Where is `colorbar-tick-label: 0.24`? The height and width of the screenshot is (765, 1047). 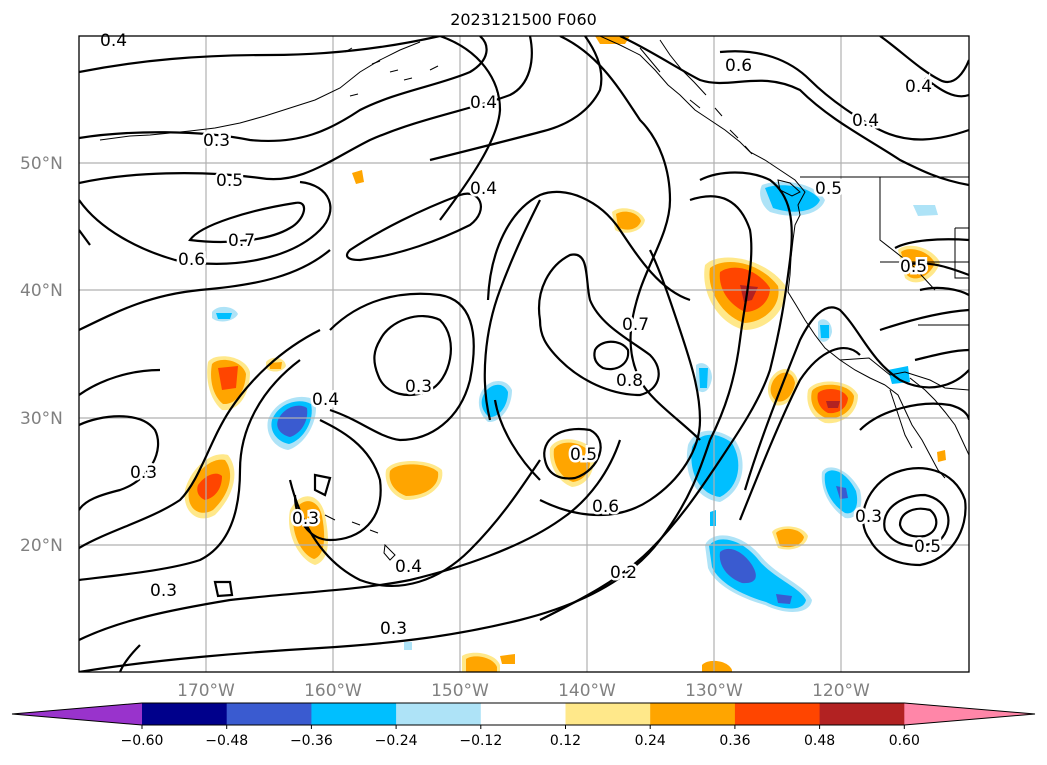 colorbar-tick-label: 0.24 is located at coordinates (650, 741).